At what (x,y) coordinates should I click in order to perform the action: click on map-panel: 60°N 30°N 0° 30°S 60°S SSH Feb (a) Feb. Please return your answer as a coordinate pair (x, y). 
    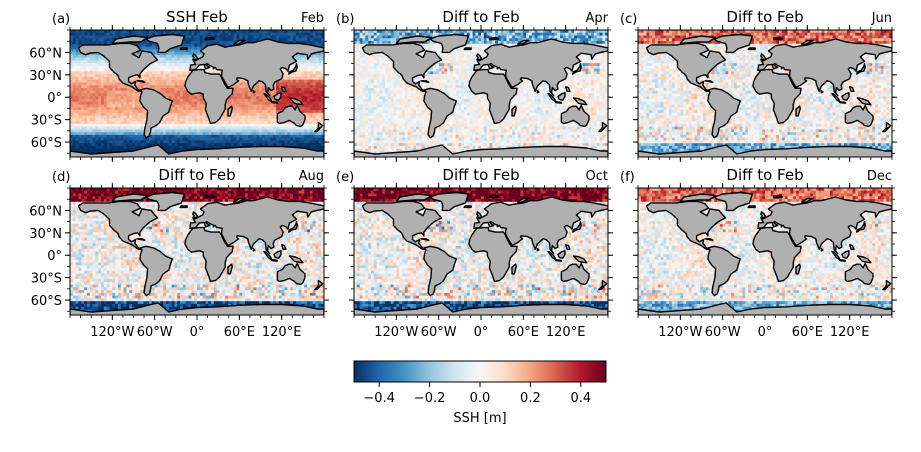
    Looking at the image, I should click on (179, 86).